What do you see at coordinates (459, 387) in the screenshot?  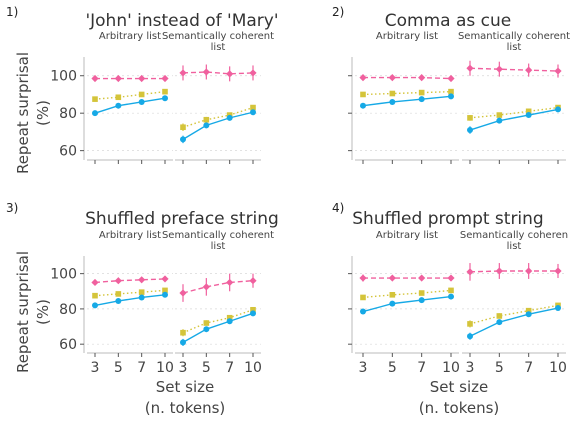 I see `xlabel-right-line1: Set size` at bounding box center [459, 387].